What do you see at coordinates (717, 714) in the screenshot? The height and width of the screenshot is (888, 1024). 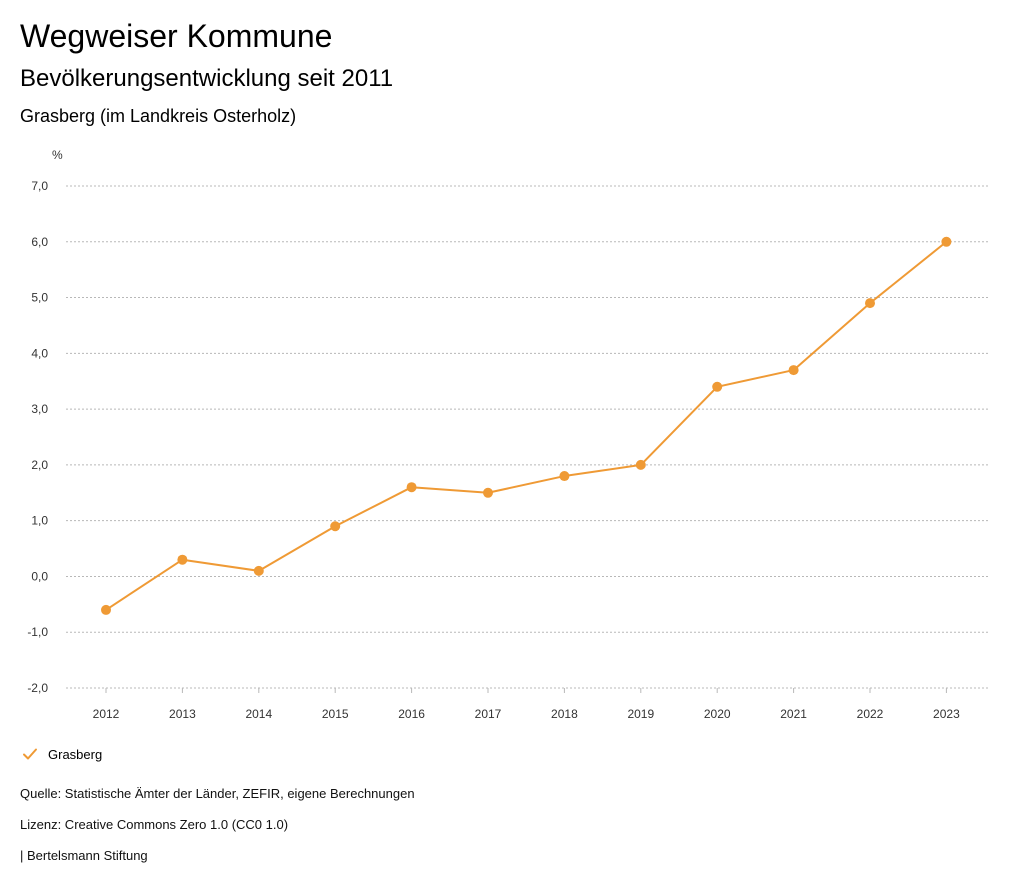 I see `x-tick-label: 2020` at bounding box center [717, 714].